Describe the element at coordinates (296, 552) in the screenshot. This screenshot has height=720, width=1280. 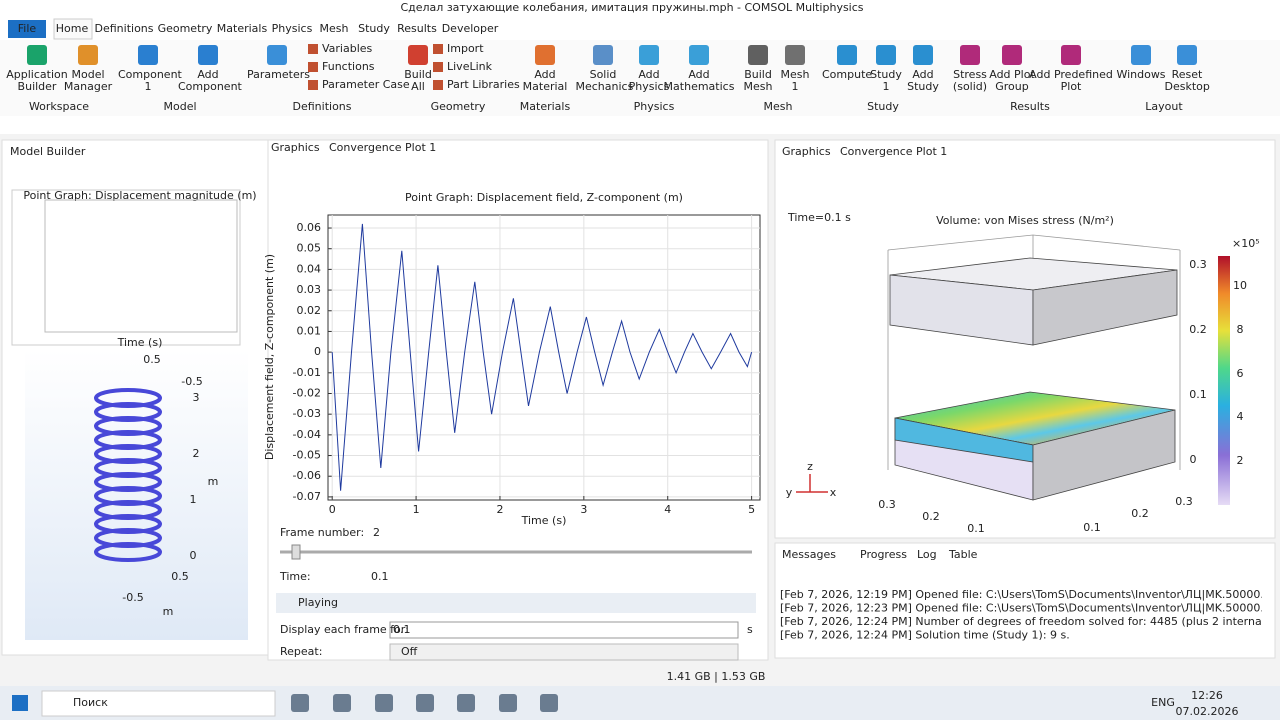
I see `slider-thumb` at that location.